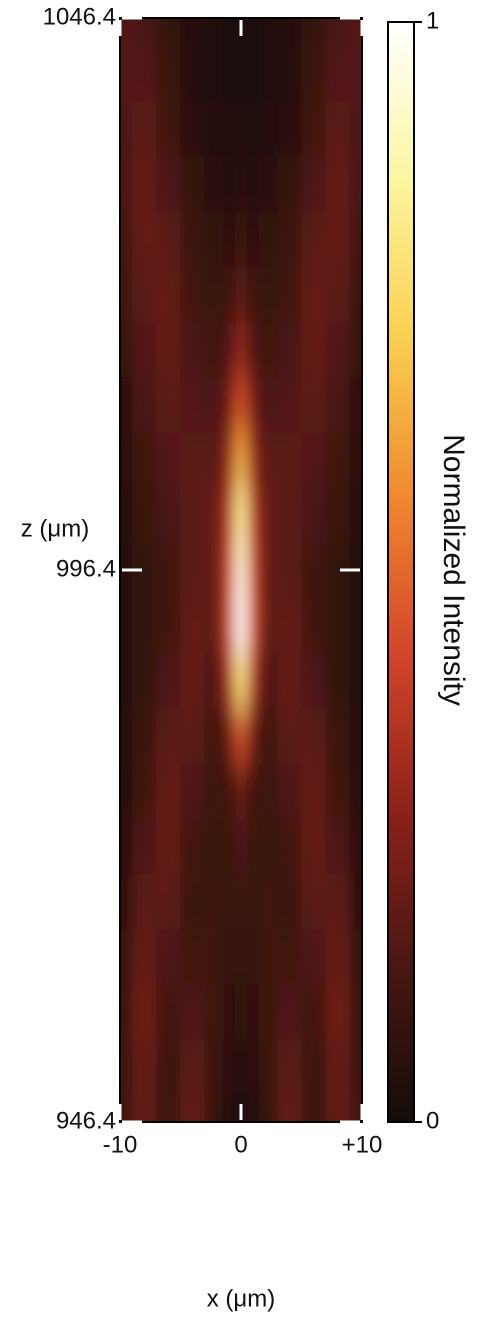 This screenshot has height=1319, width=488. Describe the element at coordinates (453, 570) in the screenshot. I see `colorbar-label: Normalized Intensity` at that location.